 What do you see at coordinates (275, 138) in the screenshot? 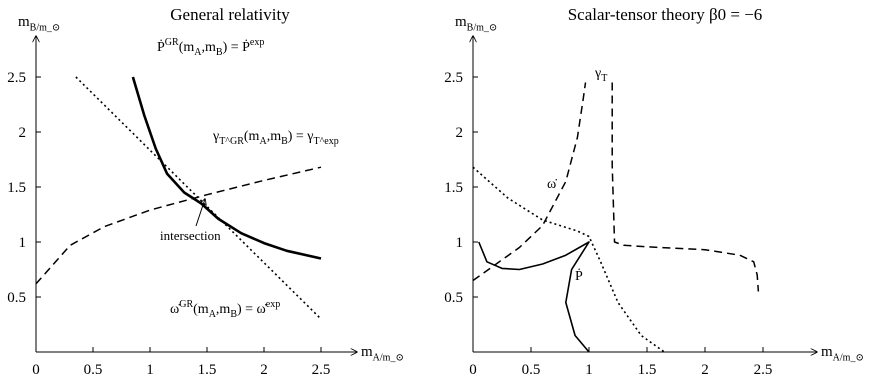
I see `gamma-label: γT^GR​(mA​,mB​) = γT^exp​` at bounding box center [275, 138].